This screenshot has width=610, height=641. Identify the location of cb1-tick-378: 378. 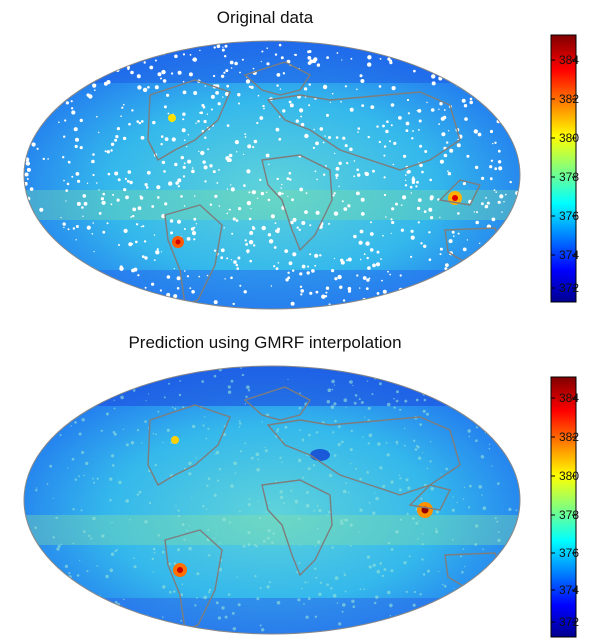
(569, 177).